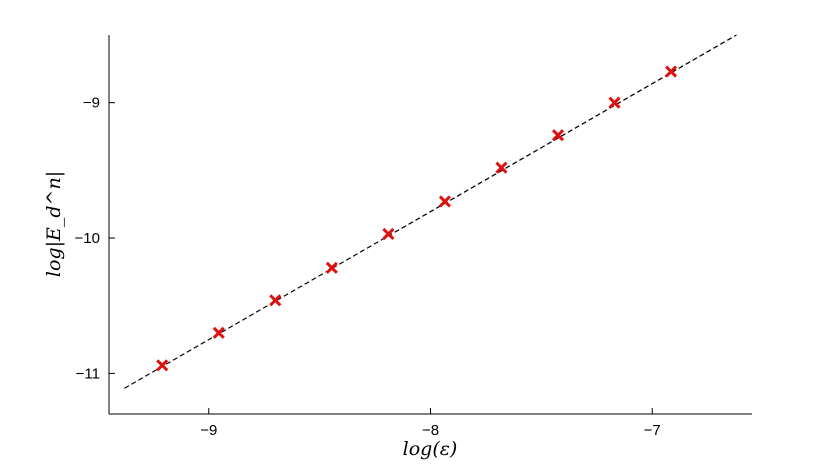 This screenshot has width=830, height=468. What do you see at coordinates (652, 430) in the screenshot?
I see `x-tick-label: −7` at bounding box center [652, 430].